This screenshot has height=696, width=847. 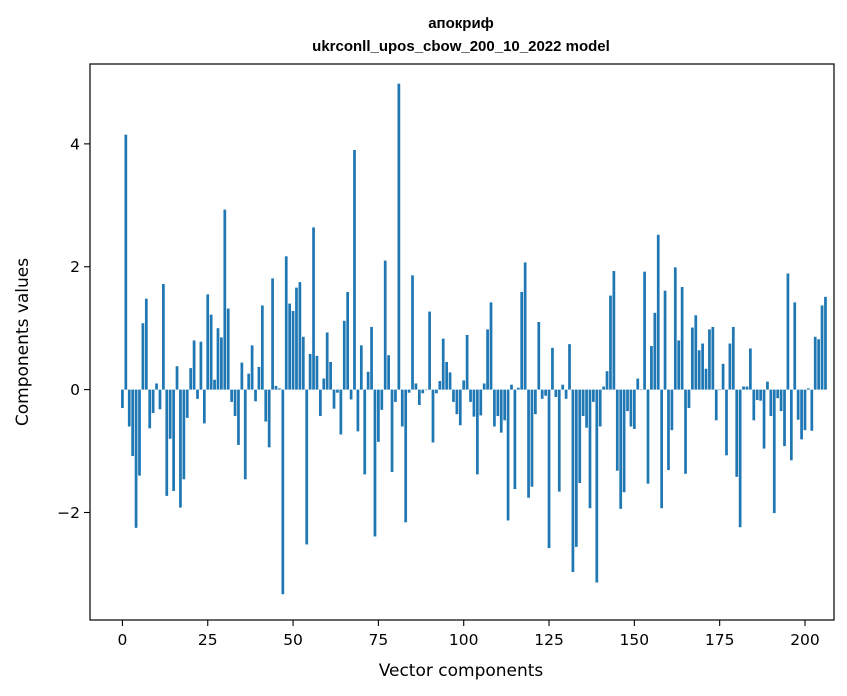 I want to click on chart-subtitle: ukrconll_upos_cbow_200_10_2022 model, so click(x=461, y=46).